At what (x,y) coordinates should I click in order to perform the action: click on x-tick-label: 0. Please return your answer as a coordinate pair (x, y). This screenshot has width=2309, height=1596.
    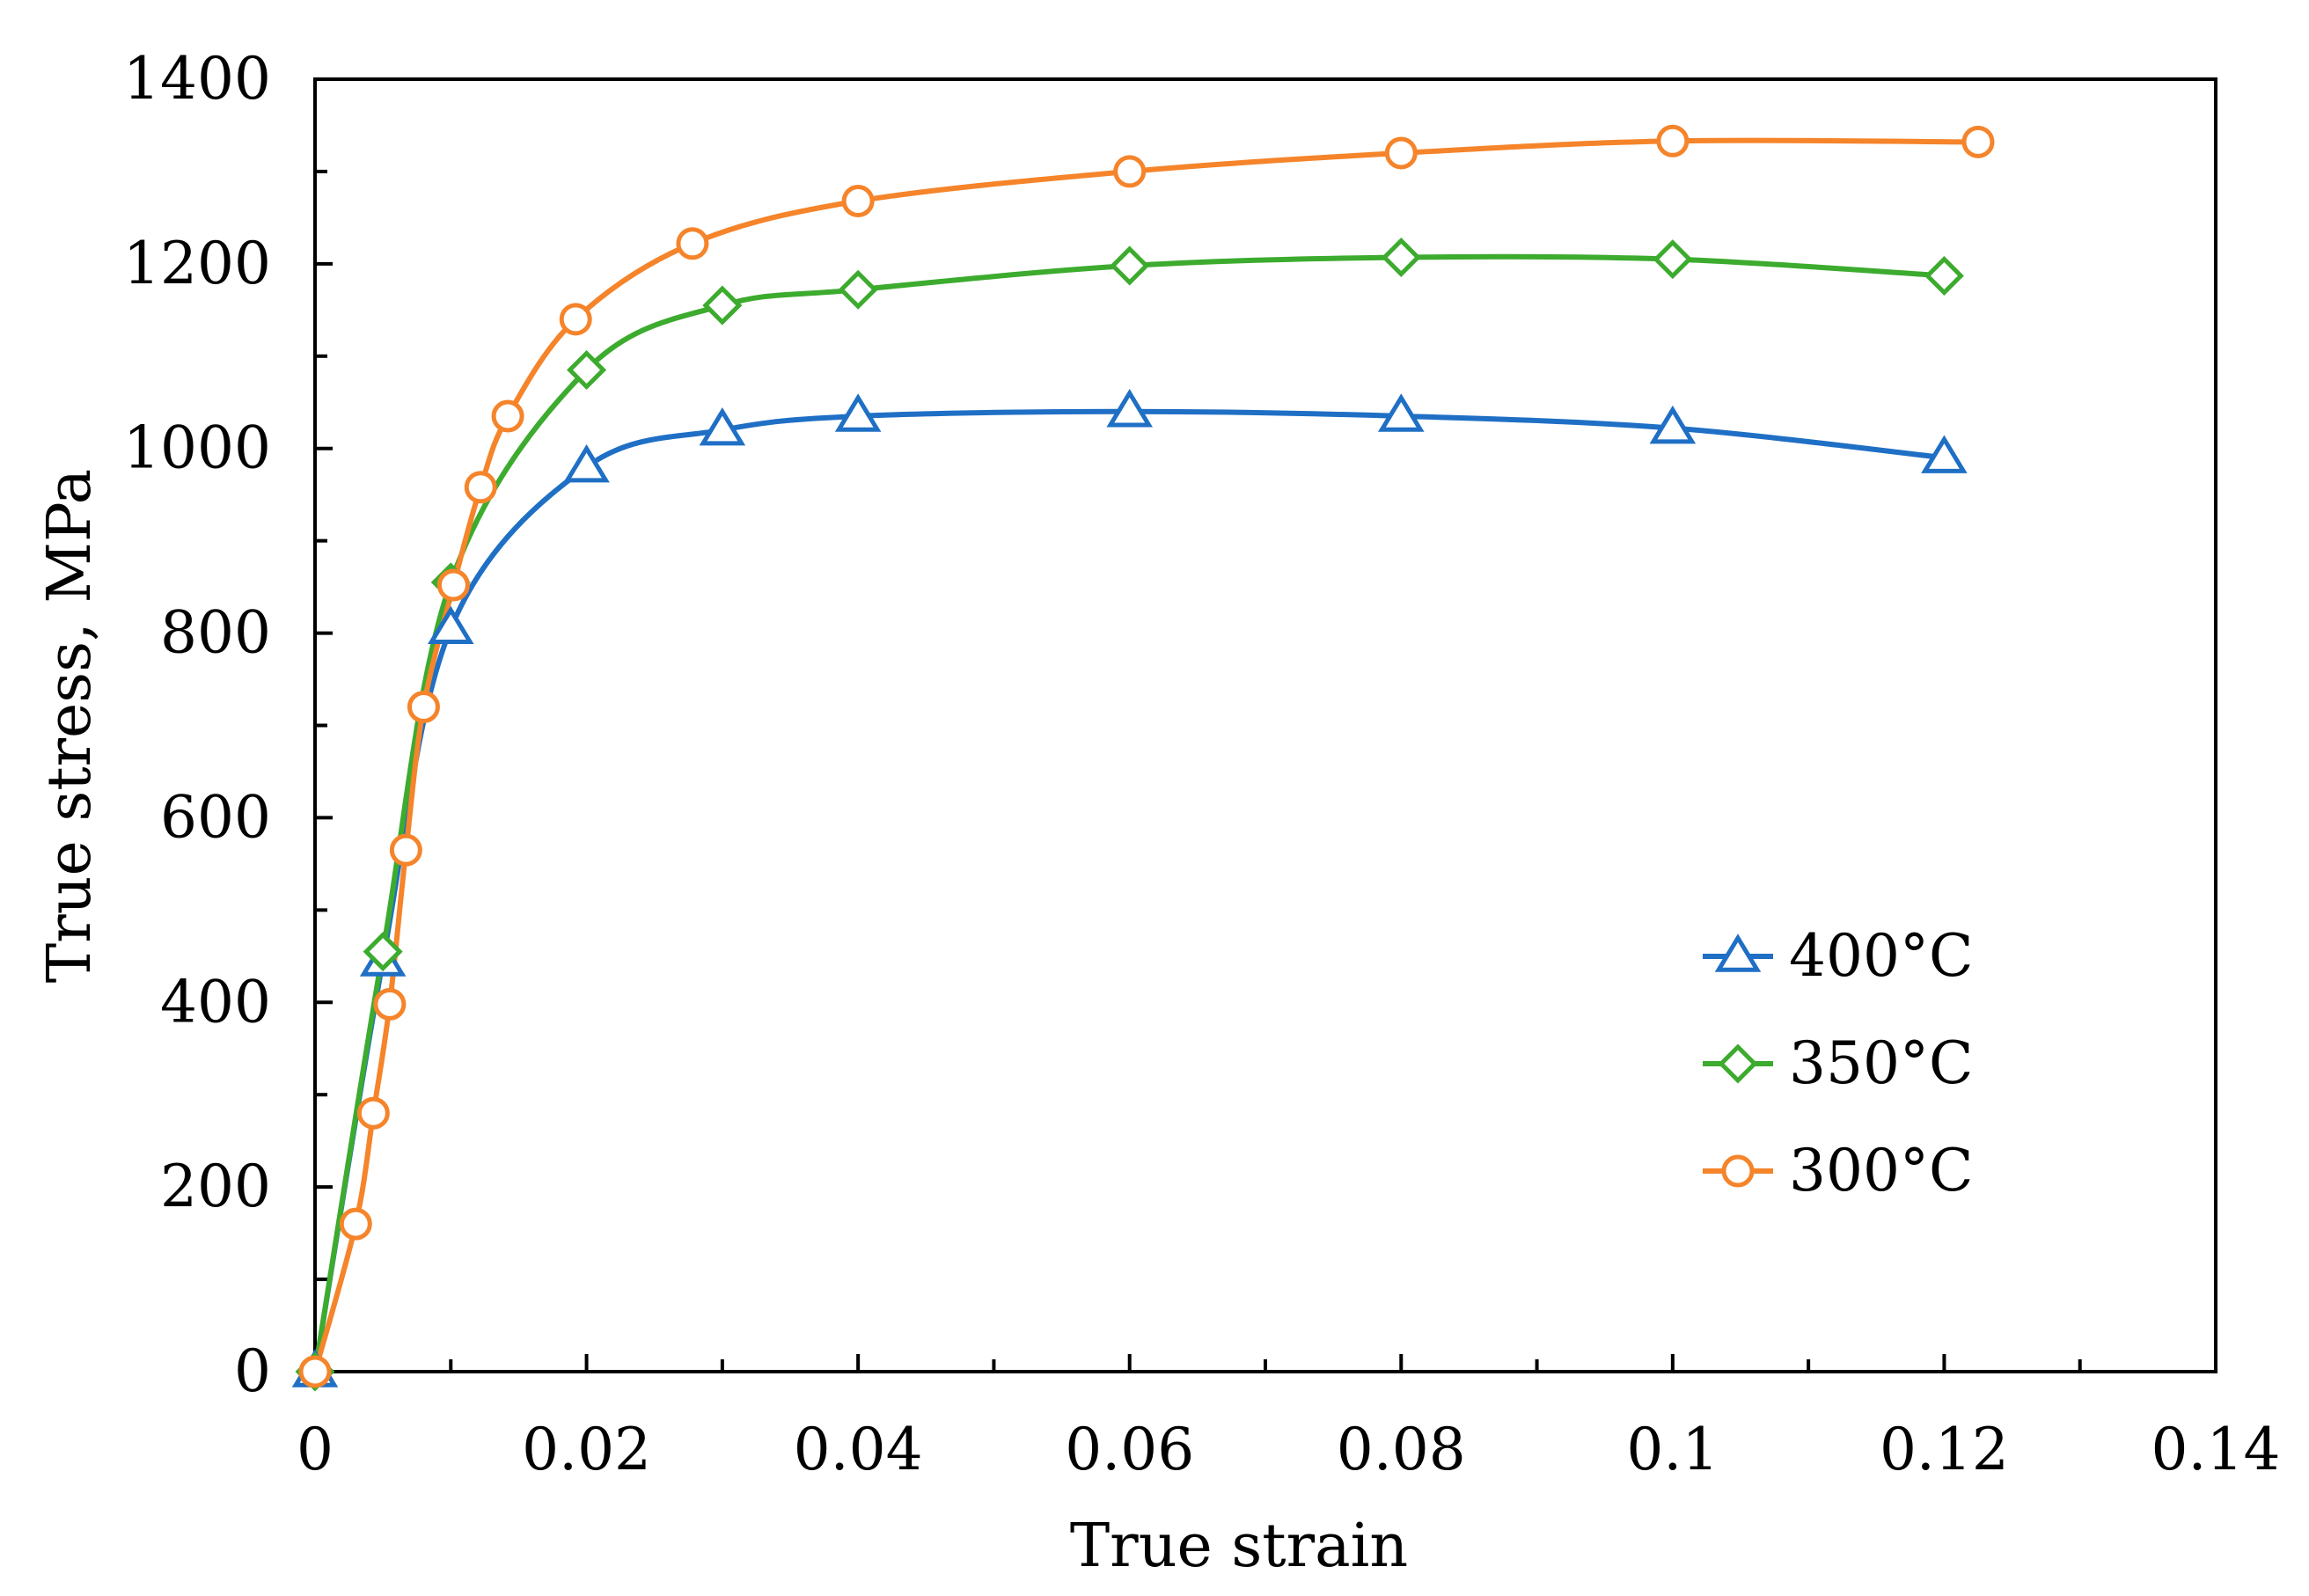
    Looking at the image, I should click on (315, 1450).